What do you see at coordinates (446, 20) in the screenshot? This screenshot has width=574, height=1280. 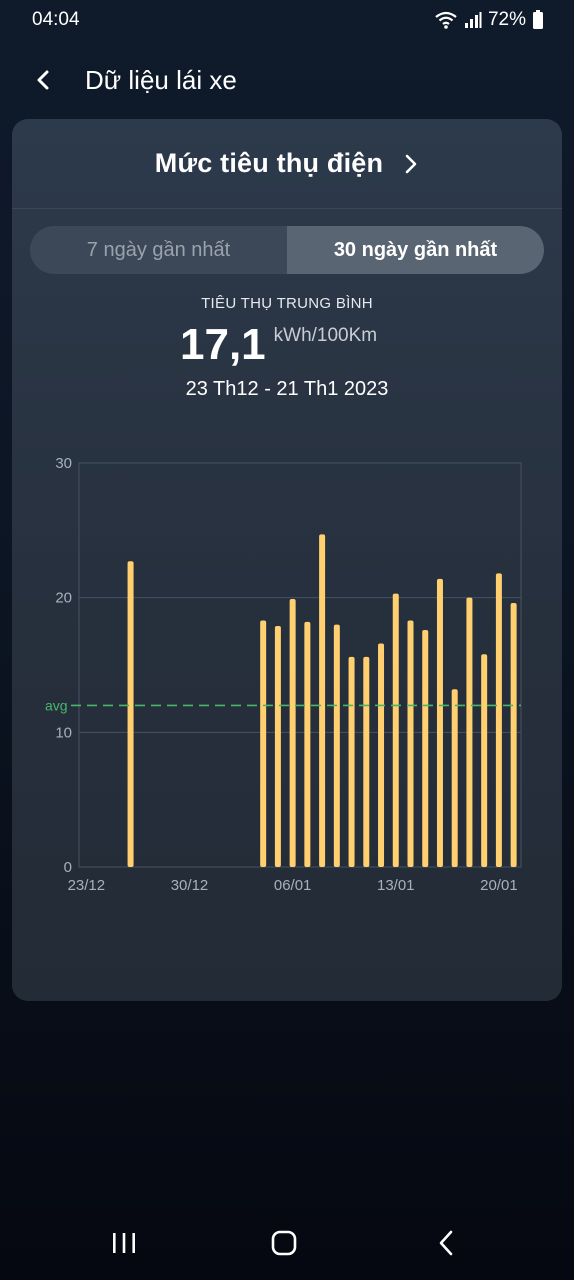 I see `wifi-icon` at bounding box center [446, 20].